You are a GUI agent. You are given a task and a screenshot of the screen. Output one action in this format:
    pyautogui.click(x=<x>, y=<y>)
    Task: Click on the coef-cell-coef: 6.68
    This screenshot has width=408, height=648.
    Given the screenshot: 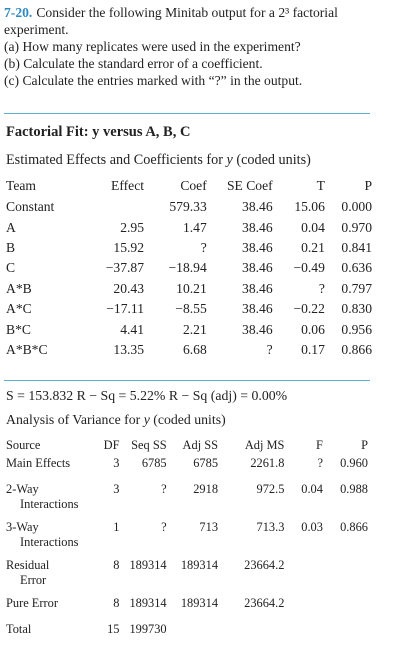 What is the action you would take?
    pyautogui.click(x=194, y=349)
    